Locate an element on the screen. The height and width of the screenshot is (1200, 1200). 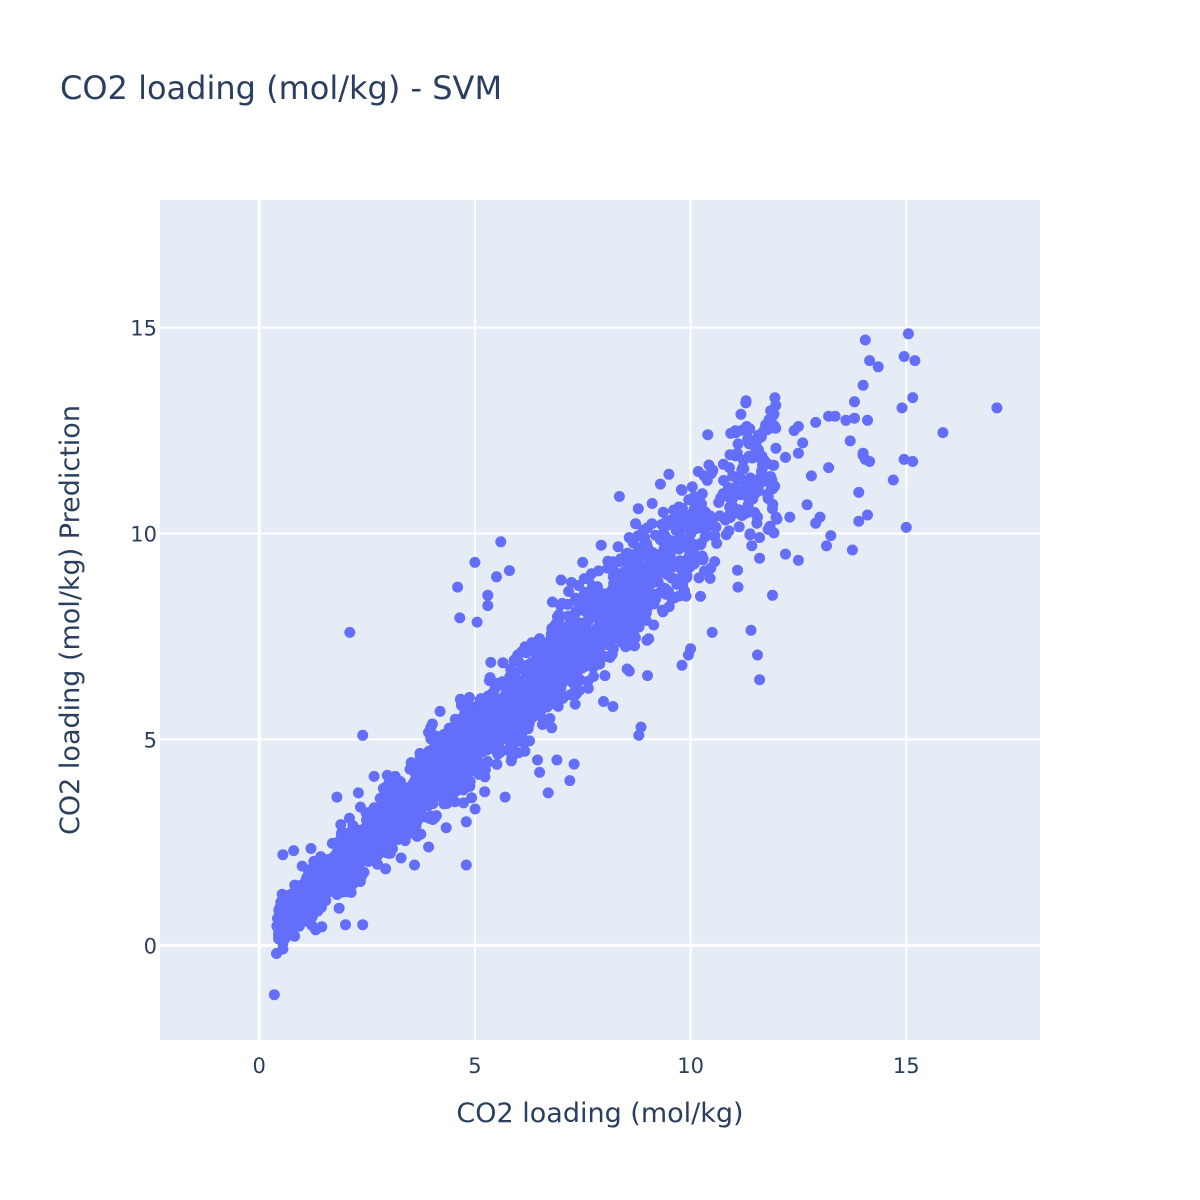
chart-title: CO2 loading (mol/kg) - SVM is located at coordinates (281, 88).